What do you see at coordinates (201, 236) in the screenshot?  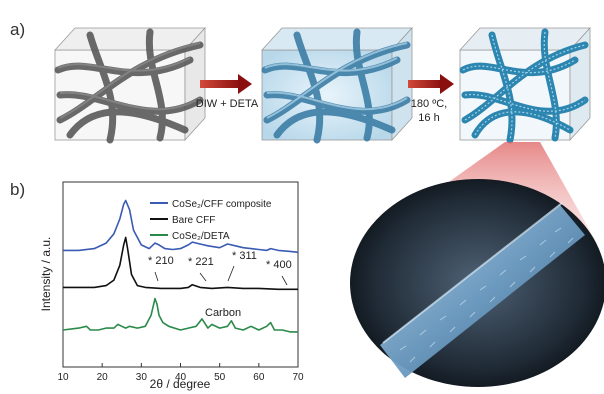 I see `legend-label-2: CoSe₂/DETA` at bounding box center [201, 236].